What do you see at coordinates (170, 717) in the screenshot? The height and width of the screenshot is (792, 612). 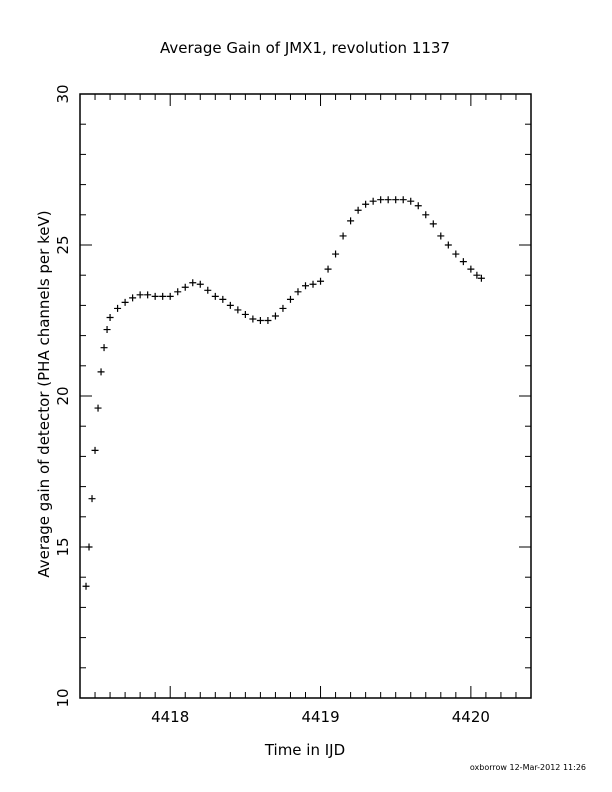 I see `x-tick-label: 4418` at bounding box center [170, 717].